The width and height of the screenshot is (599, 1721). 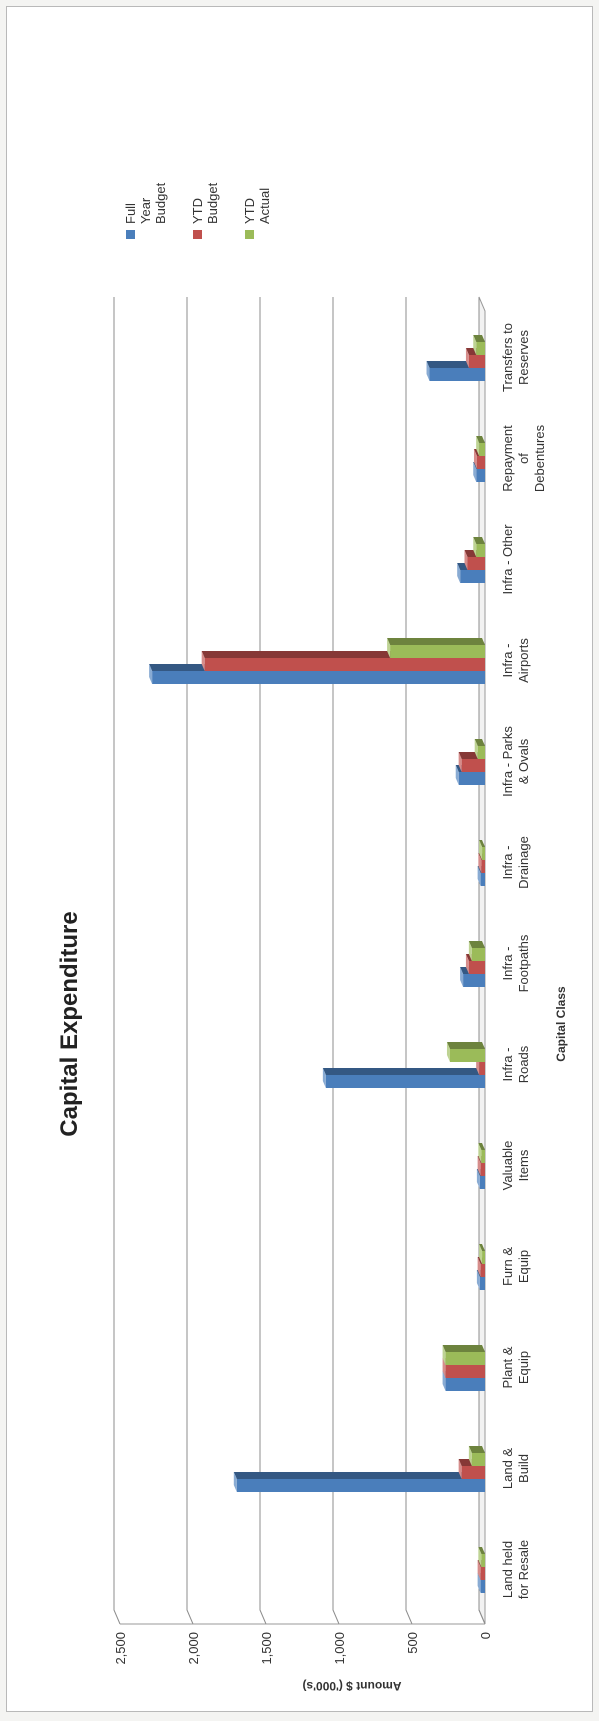 I want to click on legend-label: YTDBudget, so click(x=205, y=203).